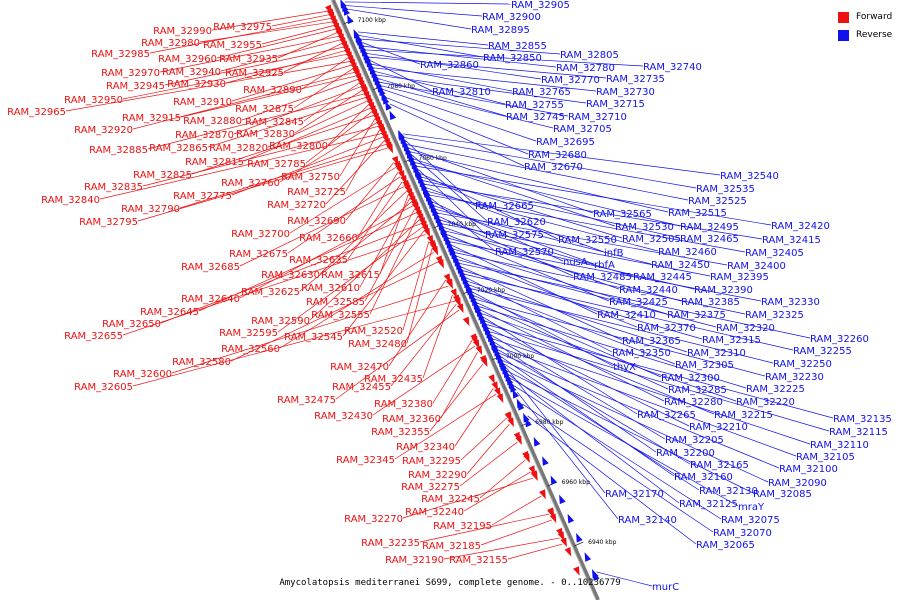  I want to click on gene-label: RAM_32545, so click(313, 337).